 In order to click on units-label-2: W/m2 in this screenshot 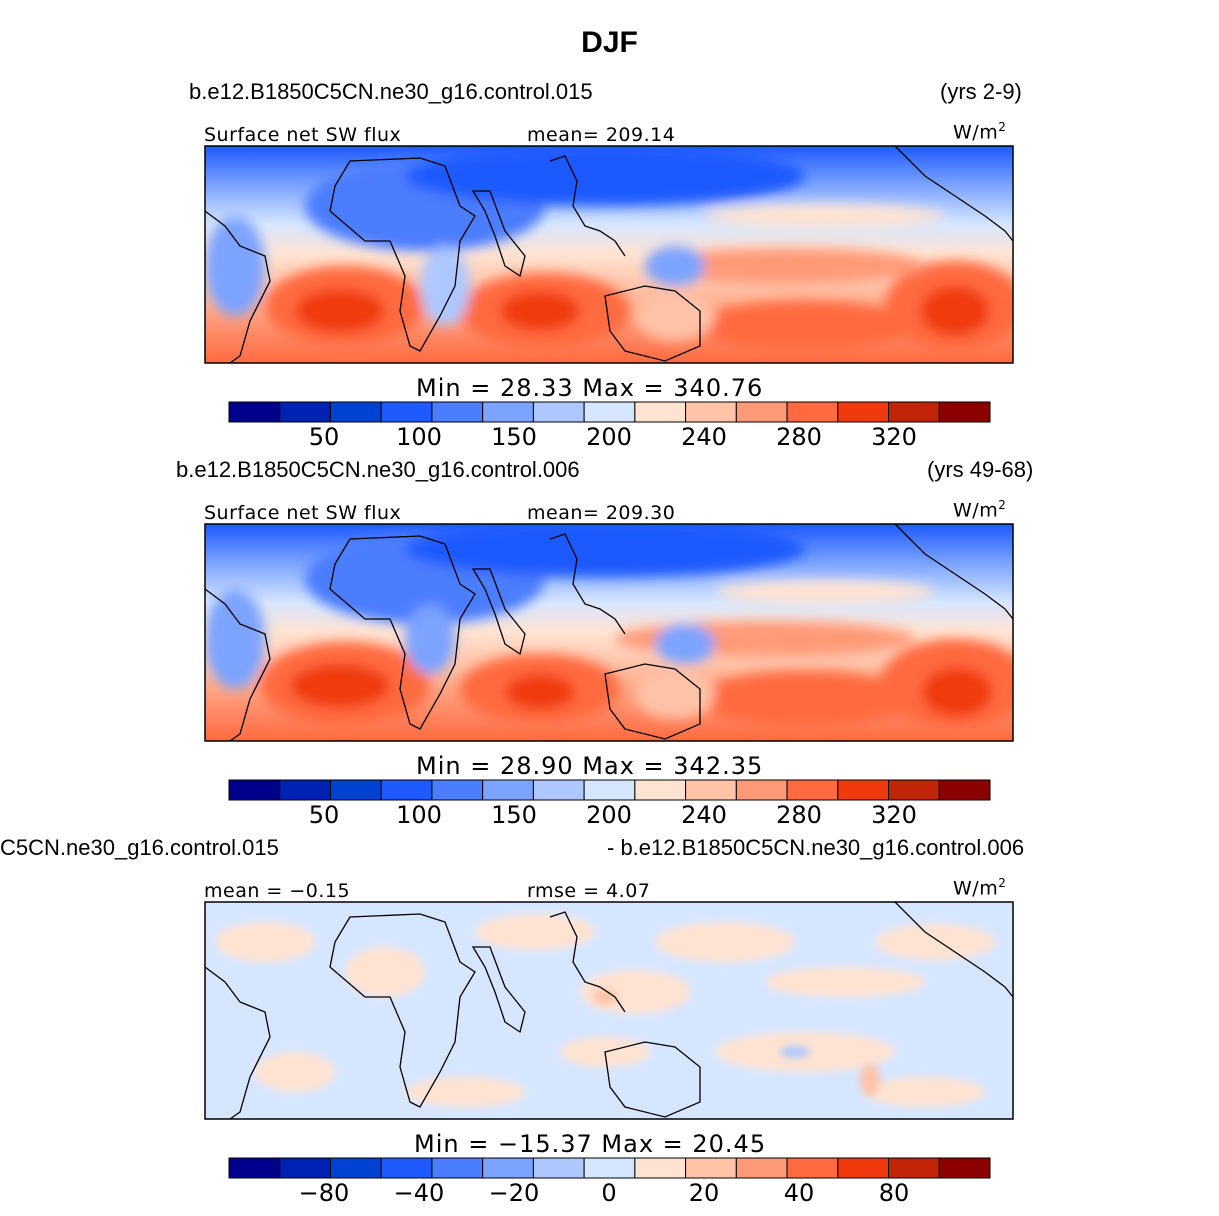, I will do `click(980, 510)`.